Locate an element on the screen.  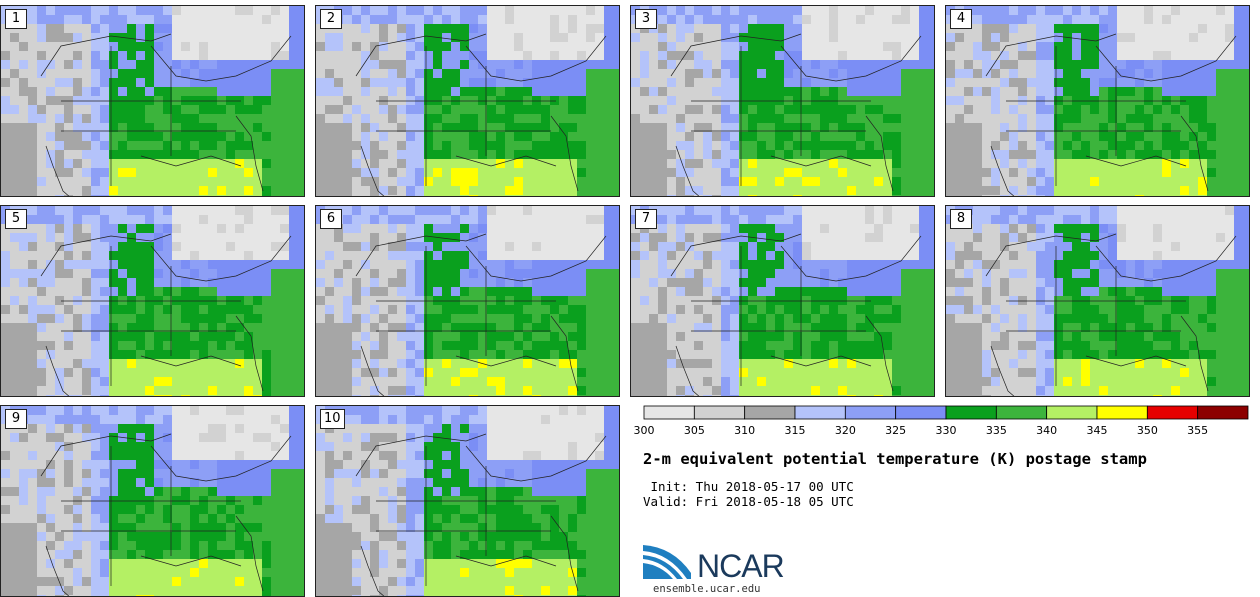
colorbar-tick-label: 340 is located at coordinates (1047, 430).